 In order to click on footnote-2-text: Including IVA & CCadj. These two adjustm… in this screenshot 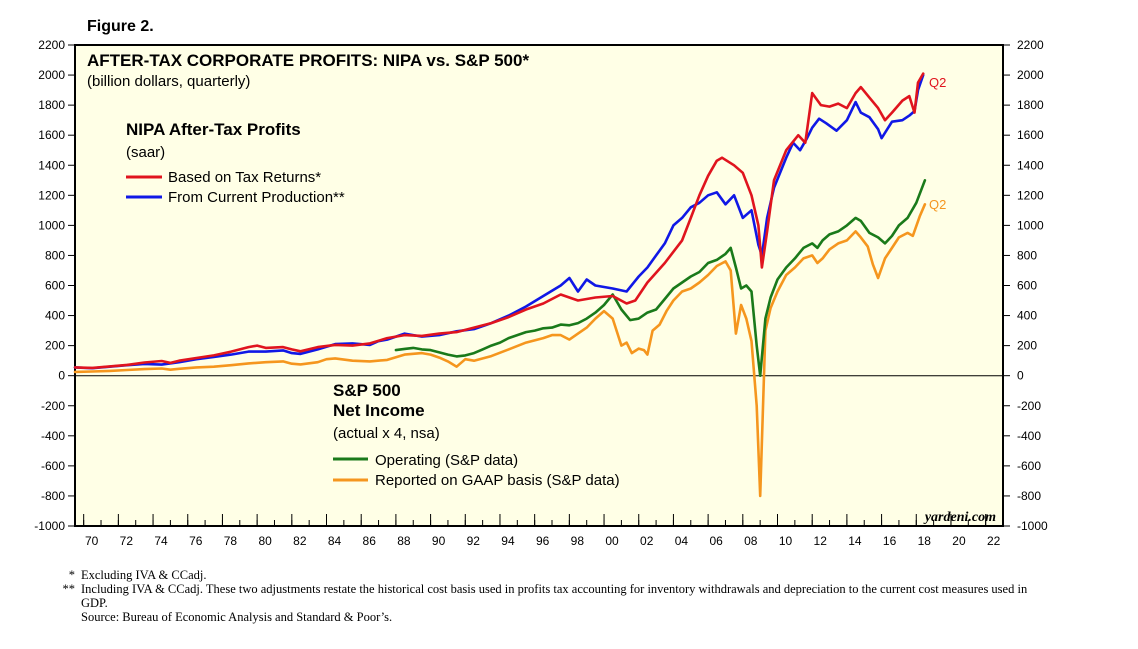, I will do `click(554, 596)`.